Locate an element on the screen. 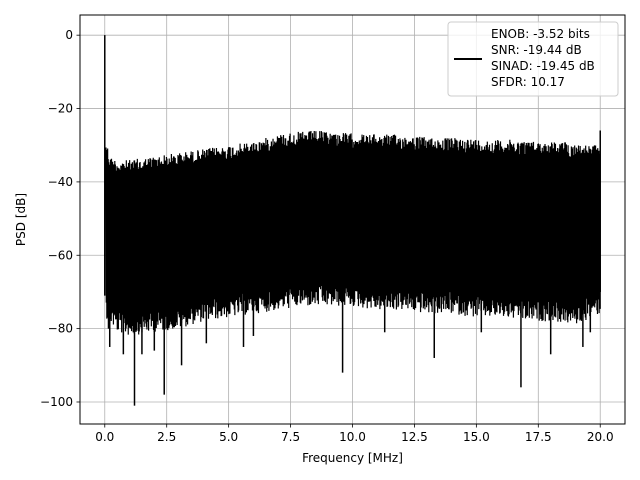 The height and width of the screenshot is (480, 640). x-tick-label: 10.0 is located at coordinates (352, 437).